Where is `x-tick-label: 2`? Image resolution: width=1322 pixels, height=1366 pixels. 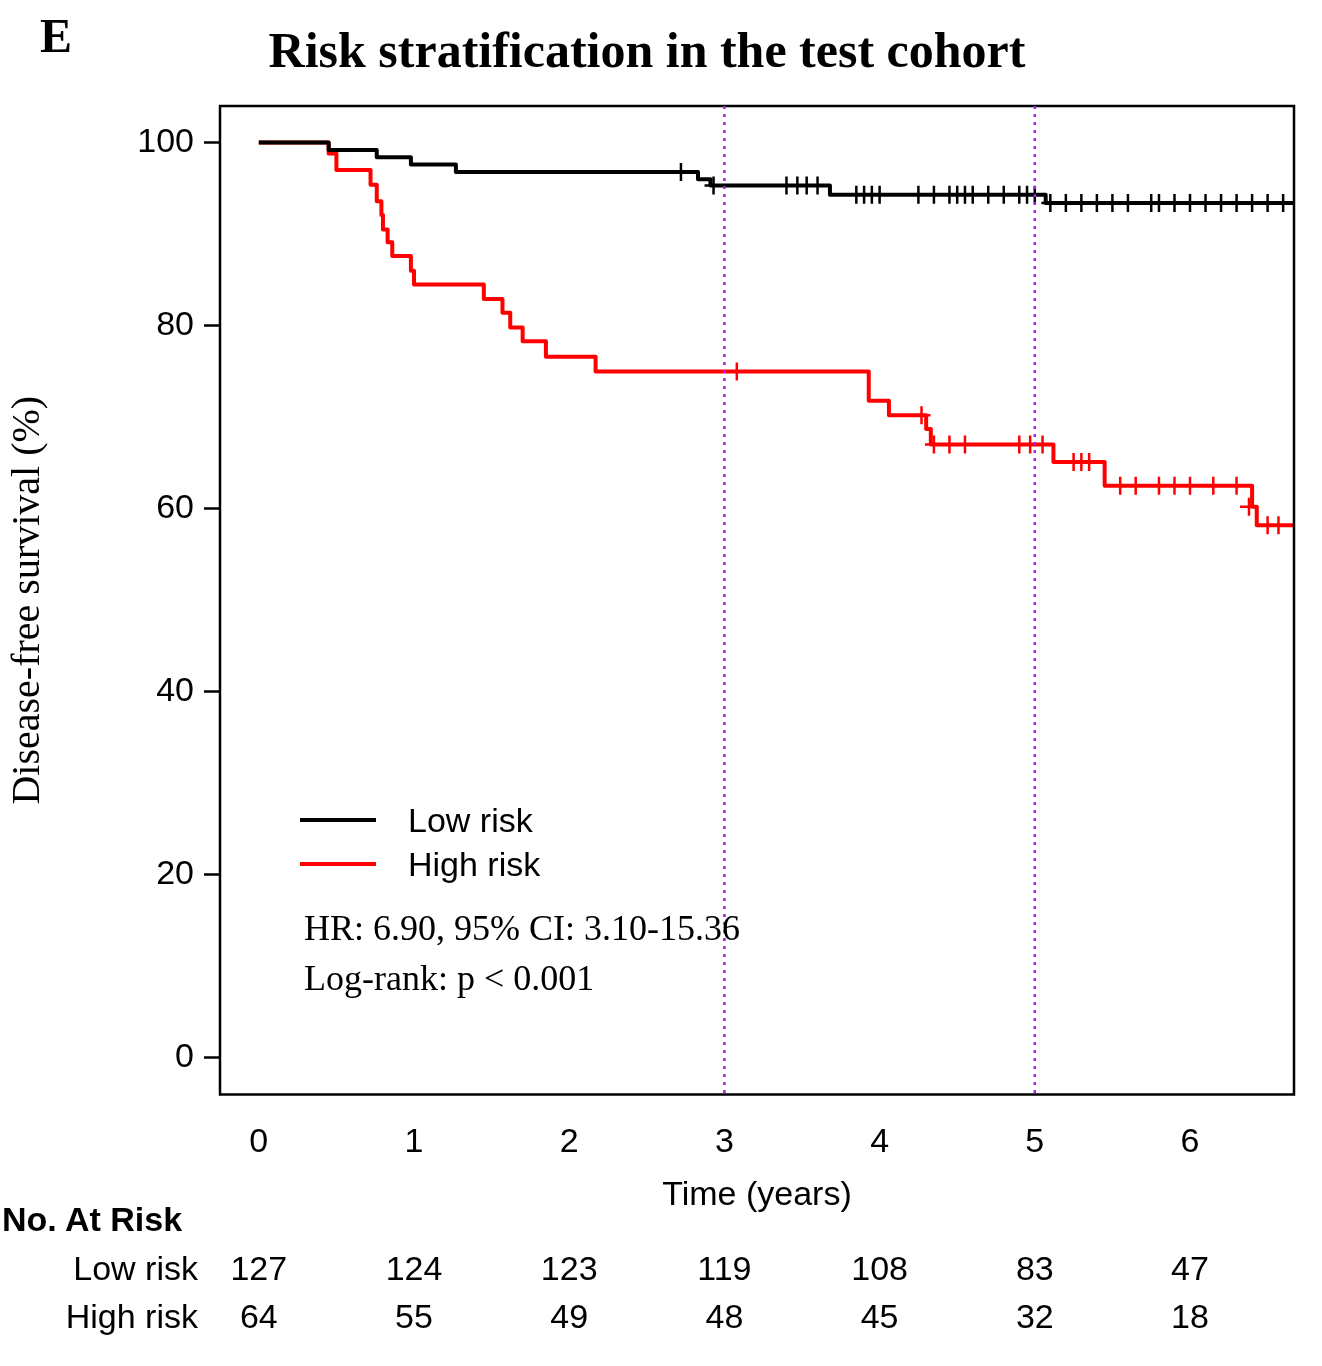
x-tick-label: 2 is located at coordinates (569, 1140).